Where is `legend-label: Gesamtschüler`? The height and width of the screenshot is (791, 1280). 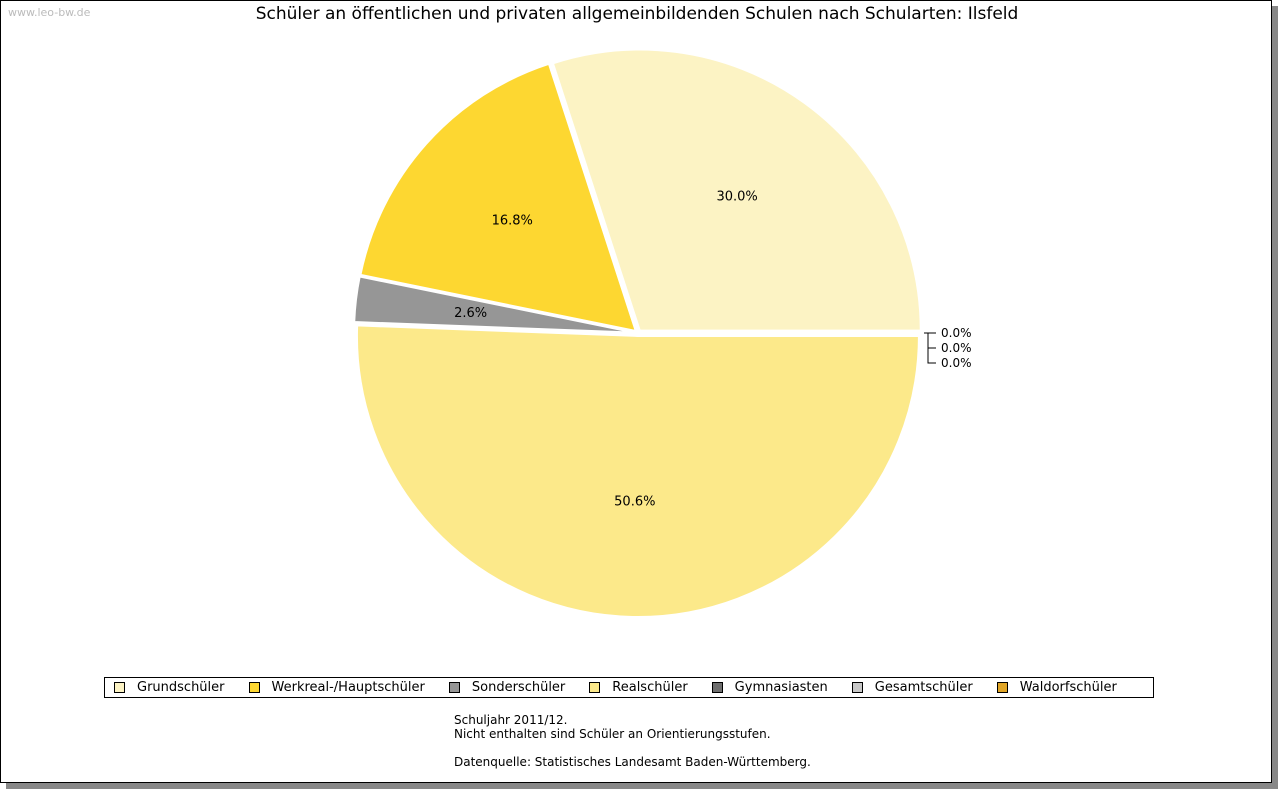
legend-label: Gesamtschüler is located at coordinates (923, 687).